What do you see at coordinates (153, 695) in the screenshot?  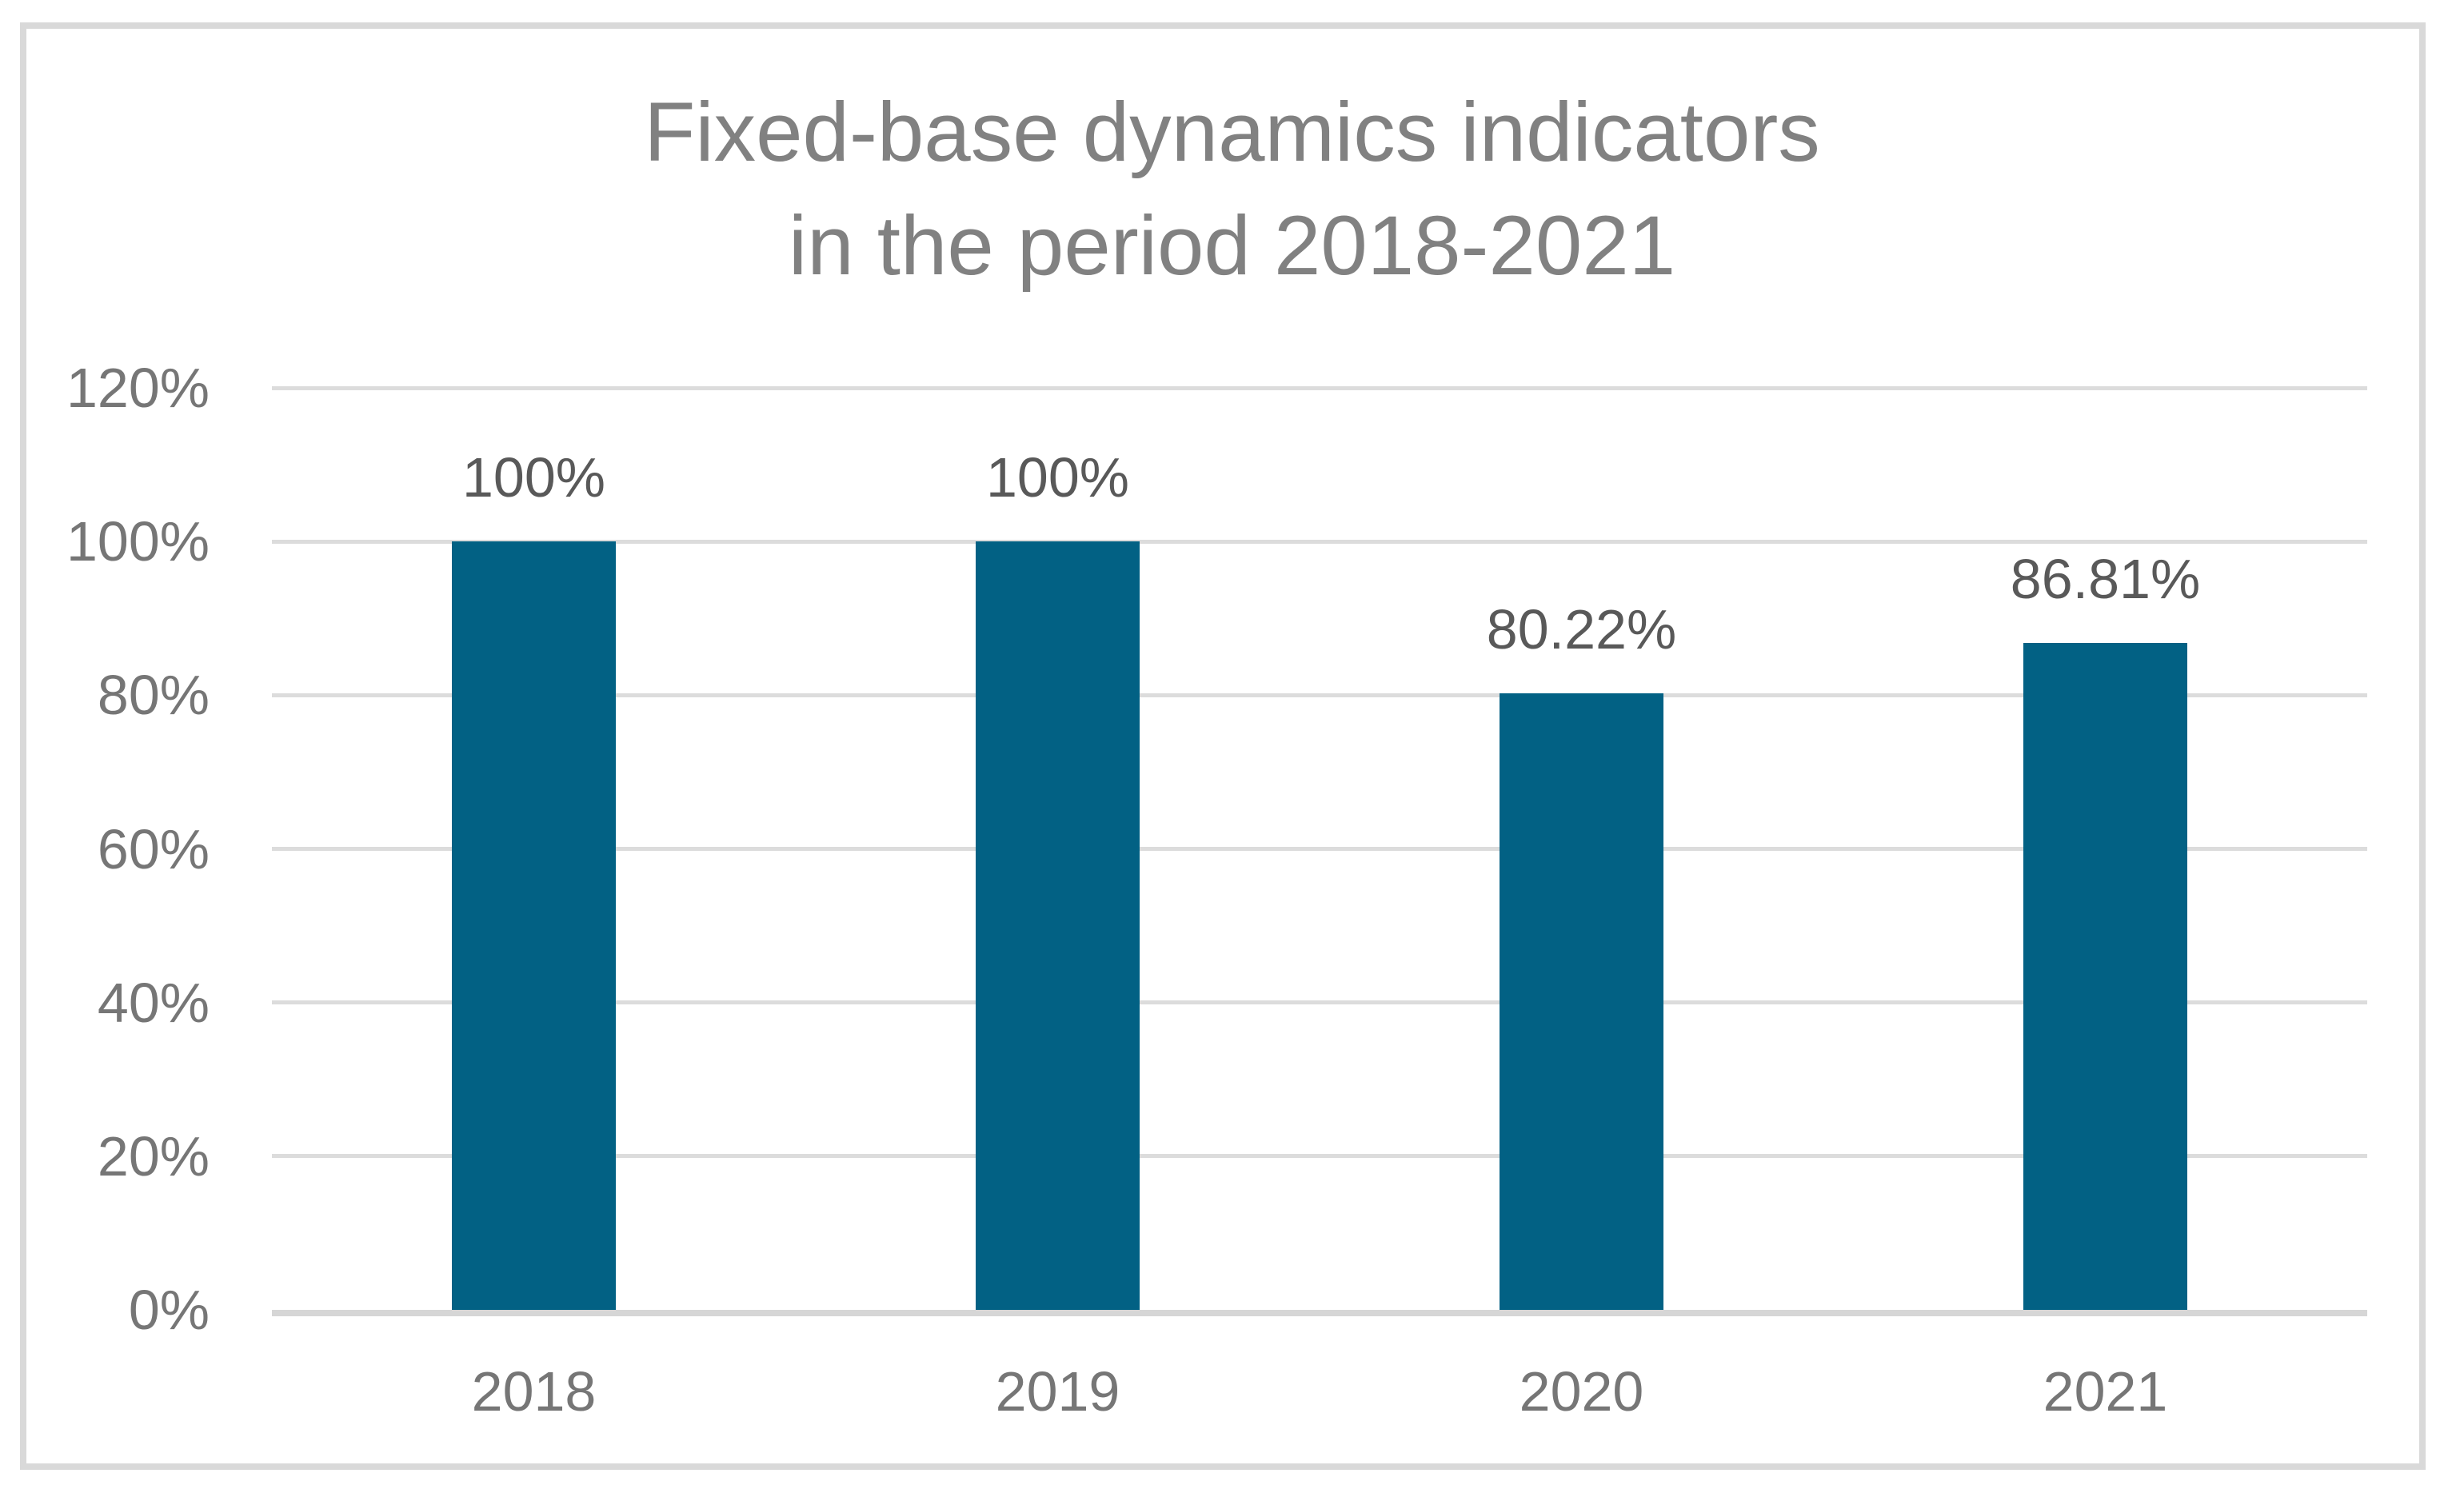 I see `y-tick-label: 80%` at bounding box center [153, 695].